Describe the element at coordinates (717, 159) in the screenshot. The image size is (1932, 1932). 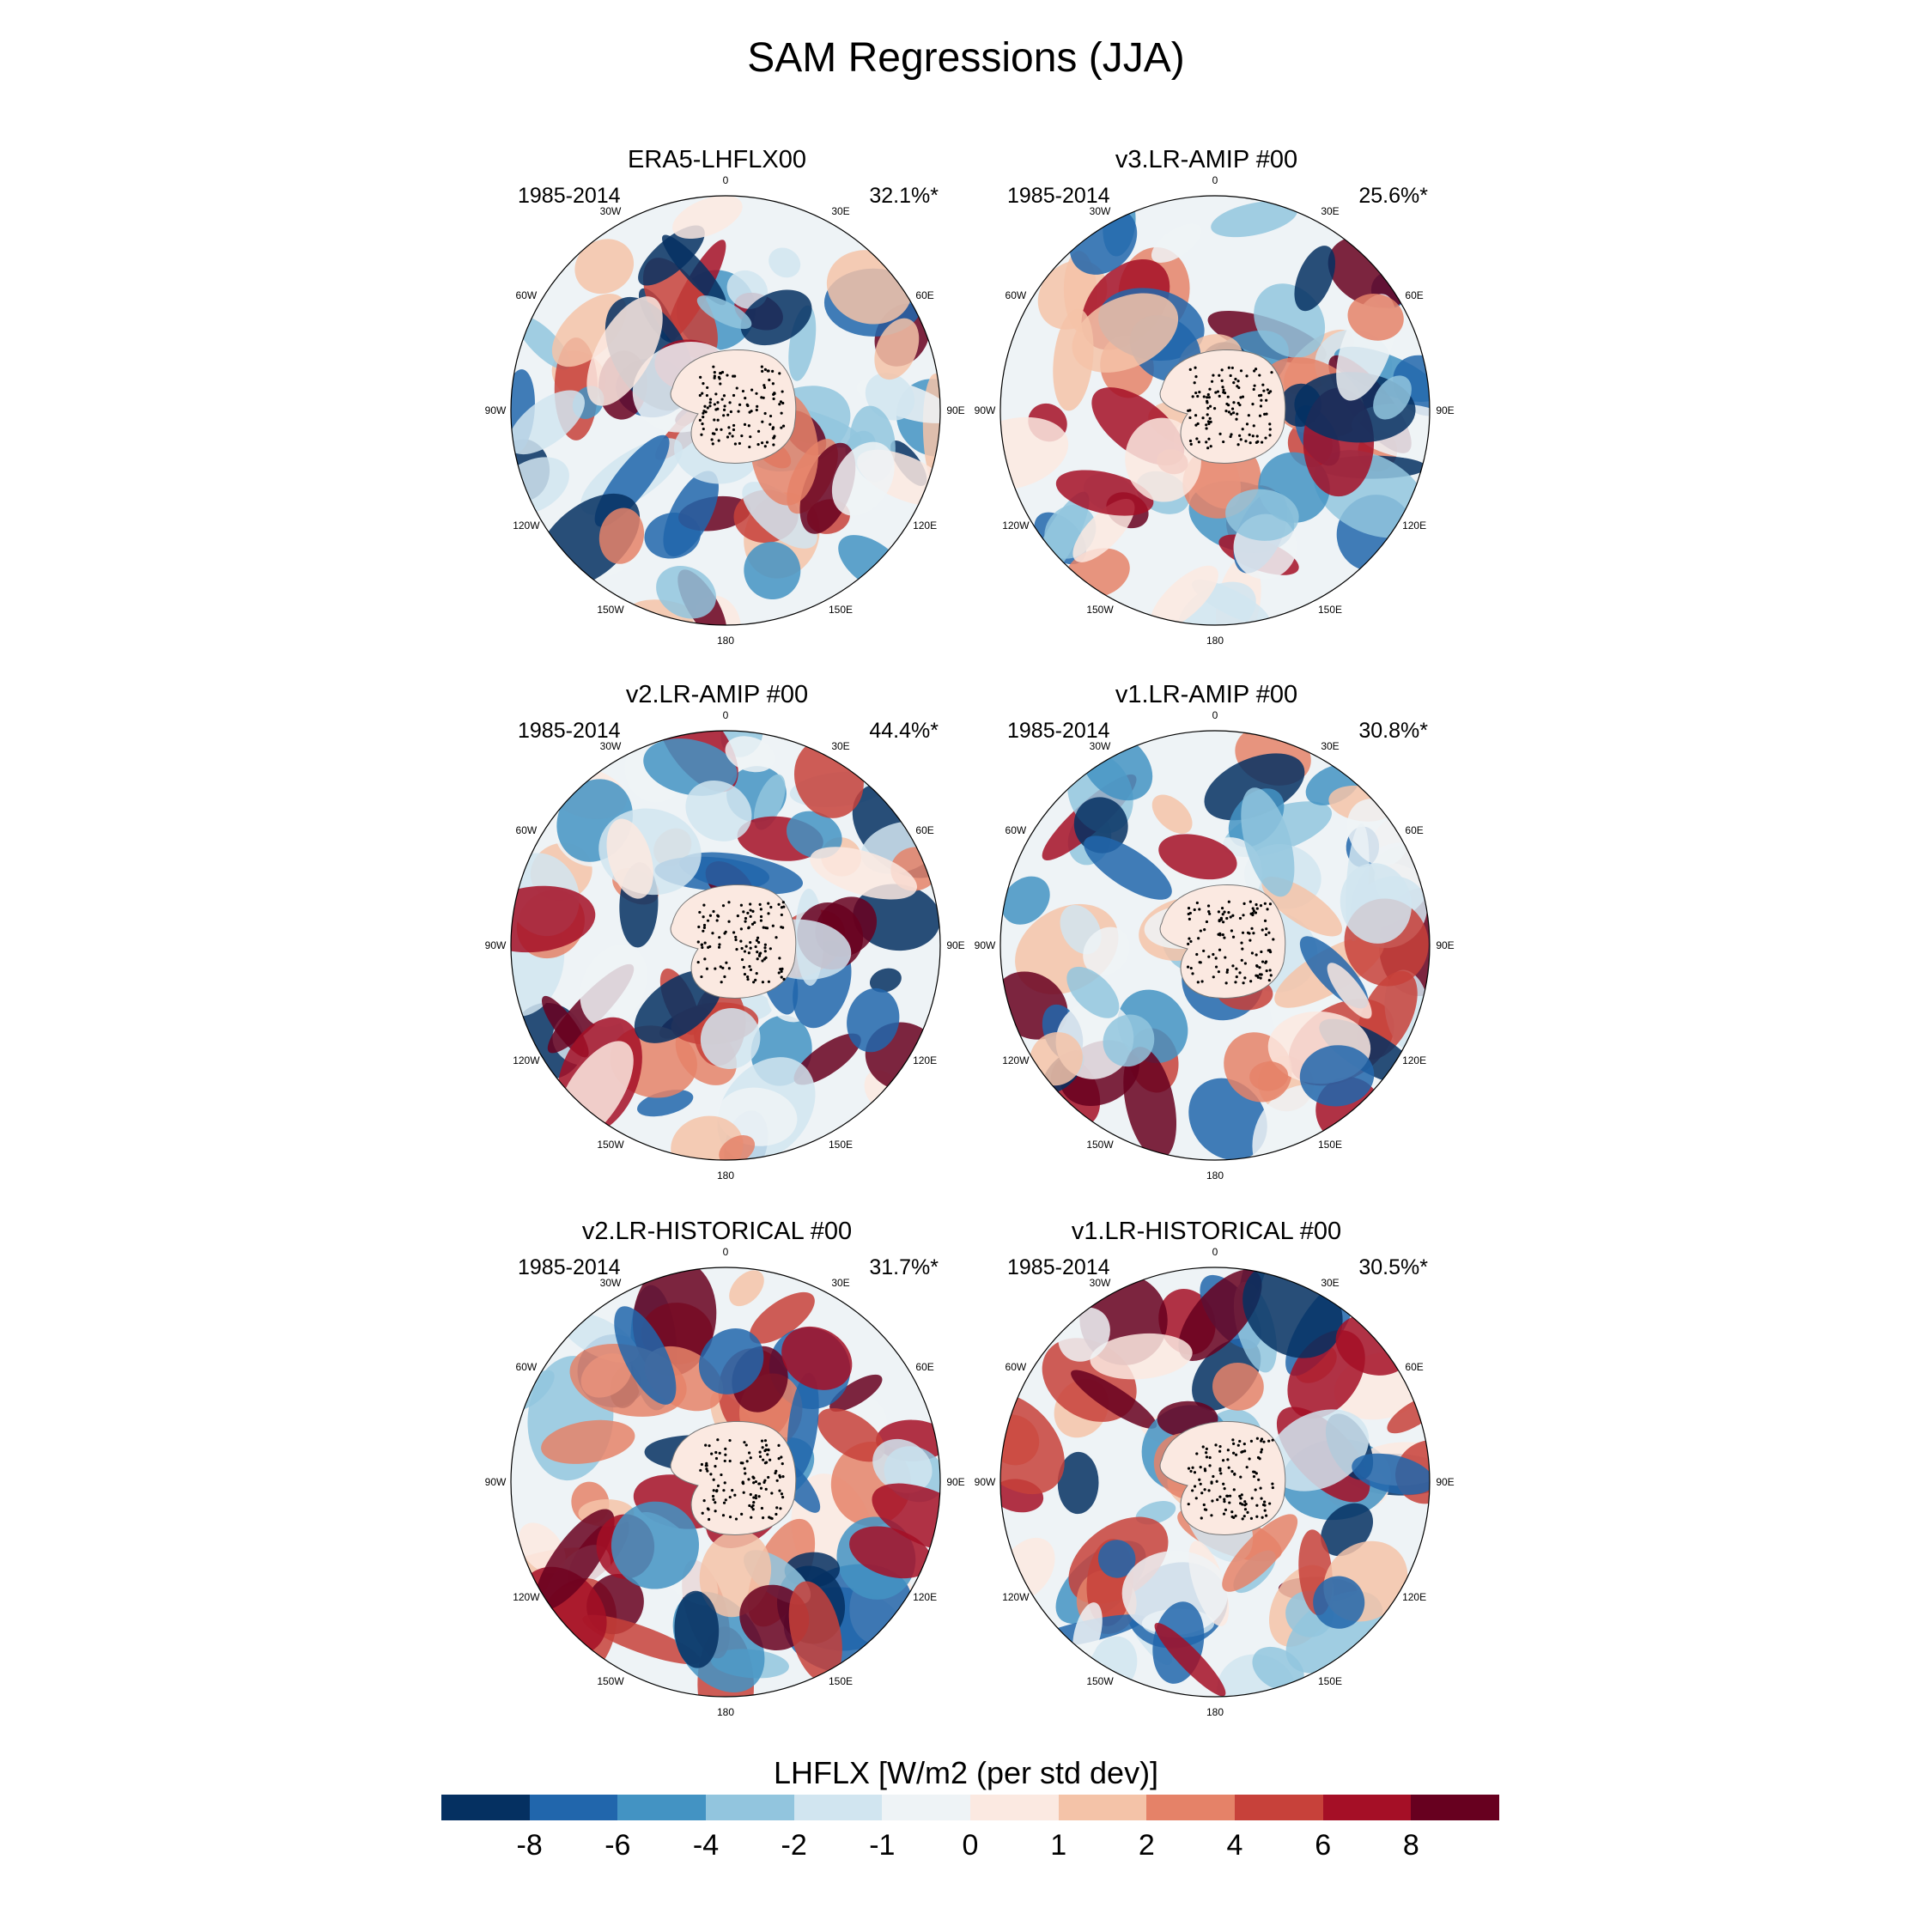
I see `panel-title: ERA5-LHFLX00` at that location.